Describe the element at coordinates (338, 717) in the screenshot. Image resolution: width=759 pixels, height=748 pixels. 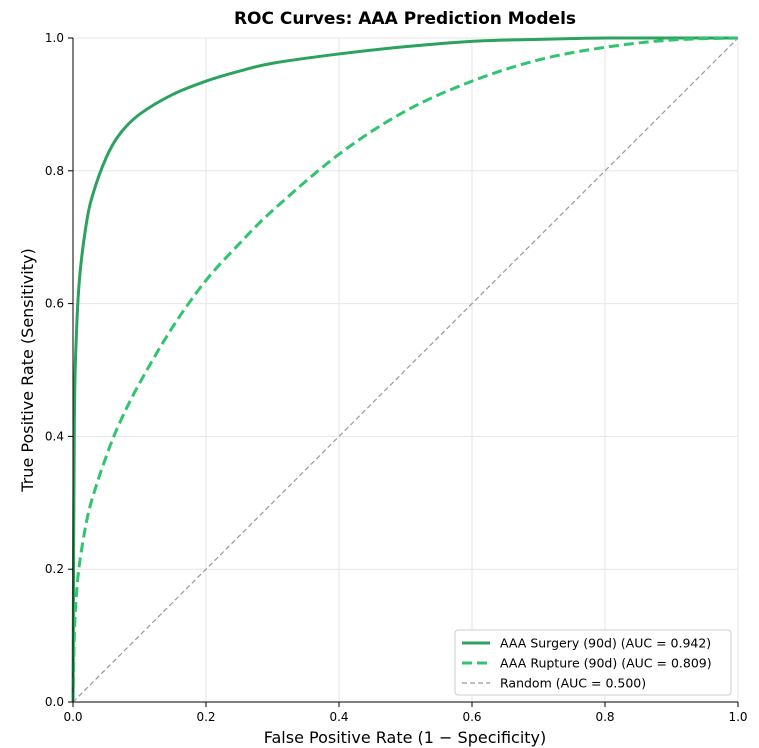
I see `x-tick-label: 0.4` at that location.